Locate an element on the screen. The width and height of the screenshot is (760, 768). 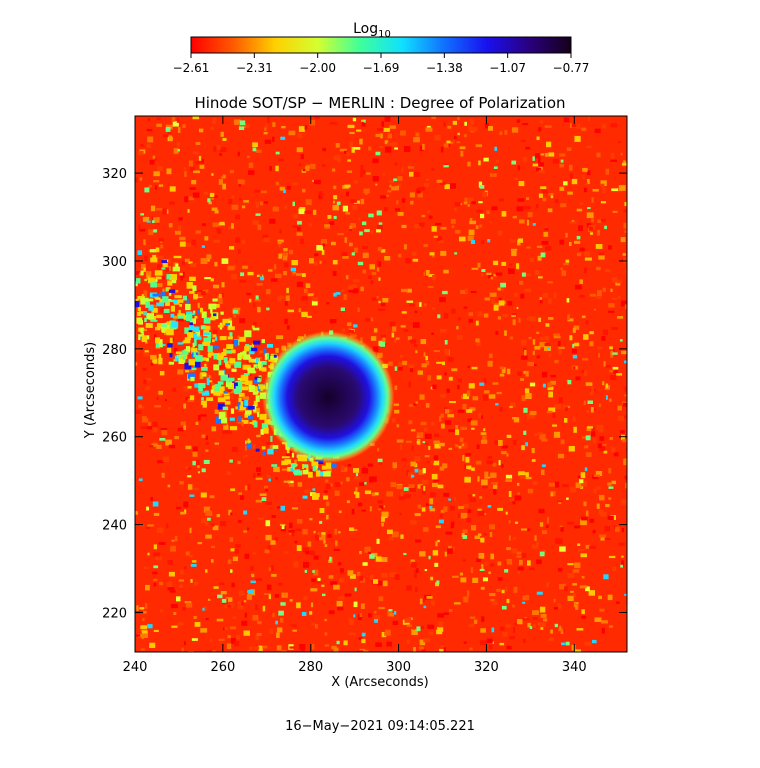
colorbar-tick-label: −1.07 is located at coordinates (507, 68).